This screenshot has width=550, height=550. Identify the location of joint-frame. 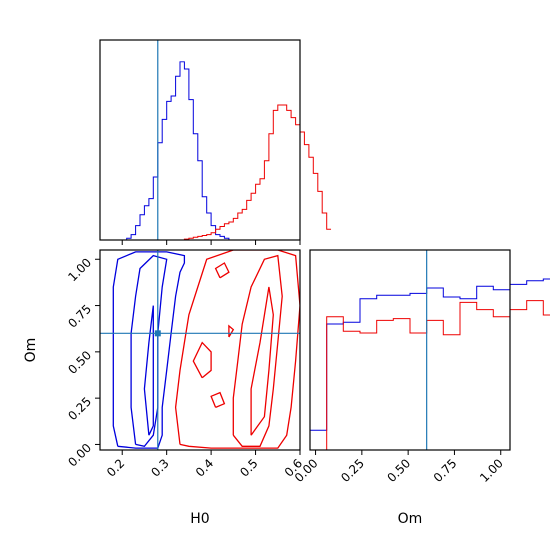
(200, 350).